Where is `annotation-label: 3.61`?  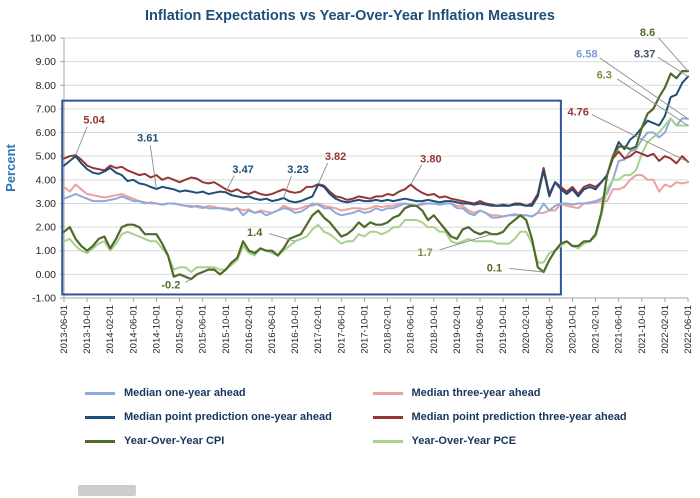 annotation-label: 3.61 is located at coordinates (147, 138).